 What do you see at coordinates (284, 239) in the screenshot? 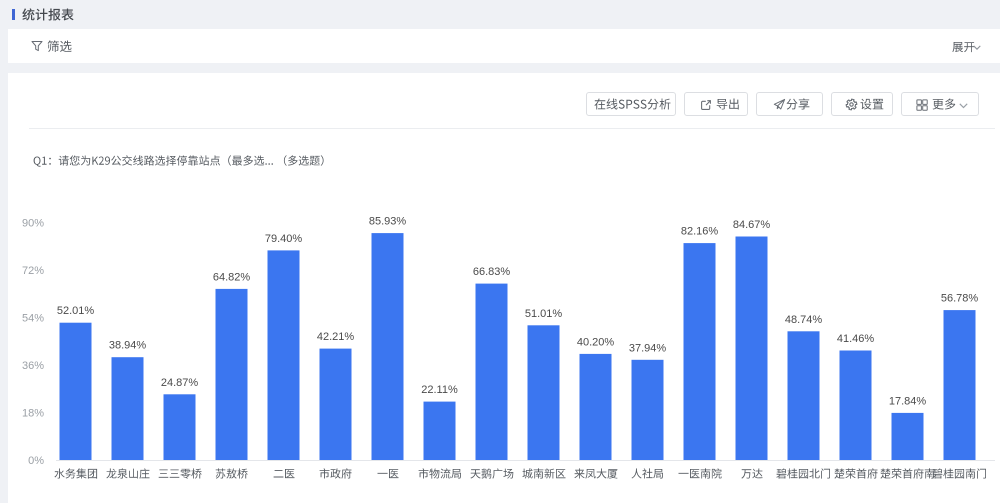
I see `svg-text: 79.40%` at bounding box center [284, 239].